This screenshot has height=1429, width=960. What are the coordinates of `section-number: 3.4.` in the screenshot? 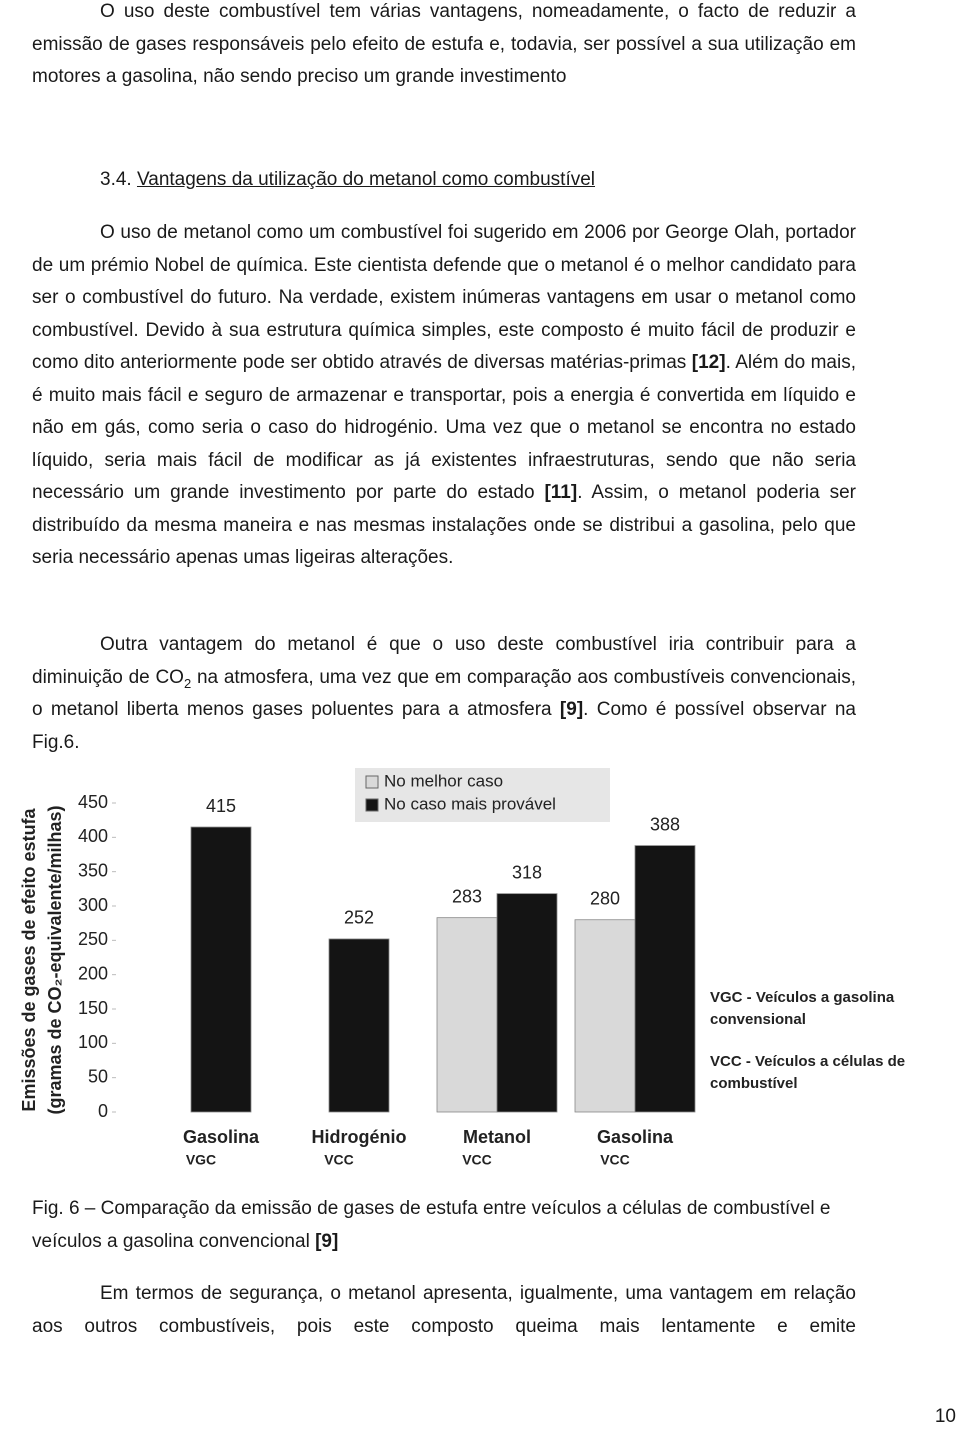 It's located at (116, 179).